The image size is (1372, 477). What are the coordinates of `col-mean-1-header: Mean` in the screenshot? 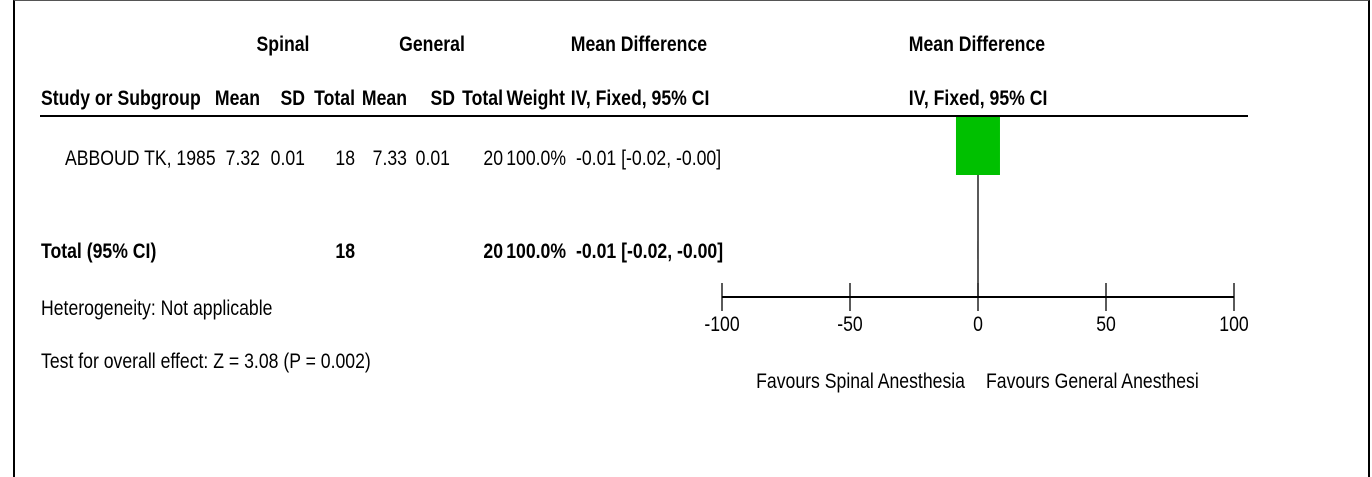 It's located at (237, 98).